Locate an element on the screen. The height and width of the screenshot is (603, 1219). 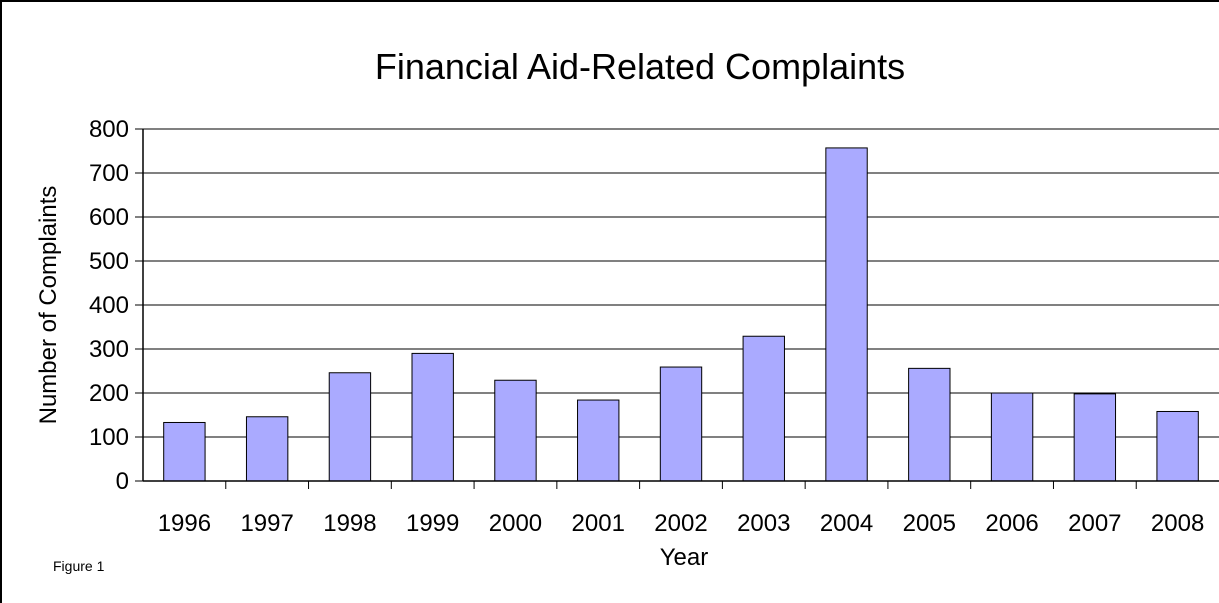
y-tick-label: 700 is located at coordinates (109, 173).